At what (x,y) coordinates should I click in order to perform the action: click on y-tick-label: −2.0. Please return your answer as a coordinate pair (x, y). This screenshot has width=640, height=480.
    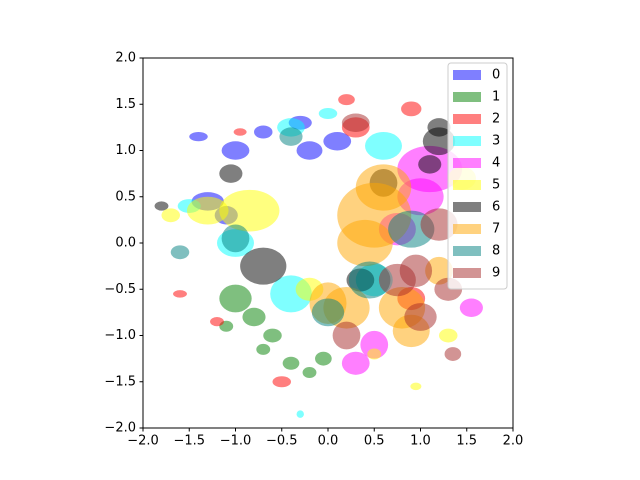
    Looking at the image, I should click on (120, 428).